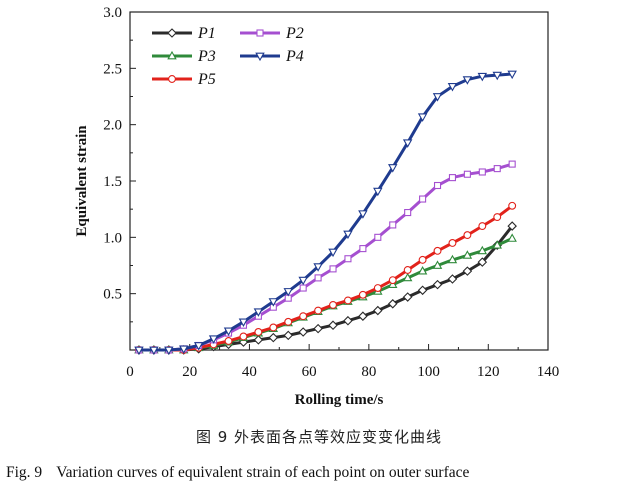  I want to click on y-tick-label: 1.5, so click(112, 182).